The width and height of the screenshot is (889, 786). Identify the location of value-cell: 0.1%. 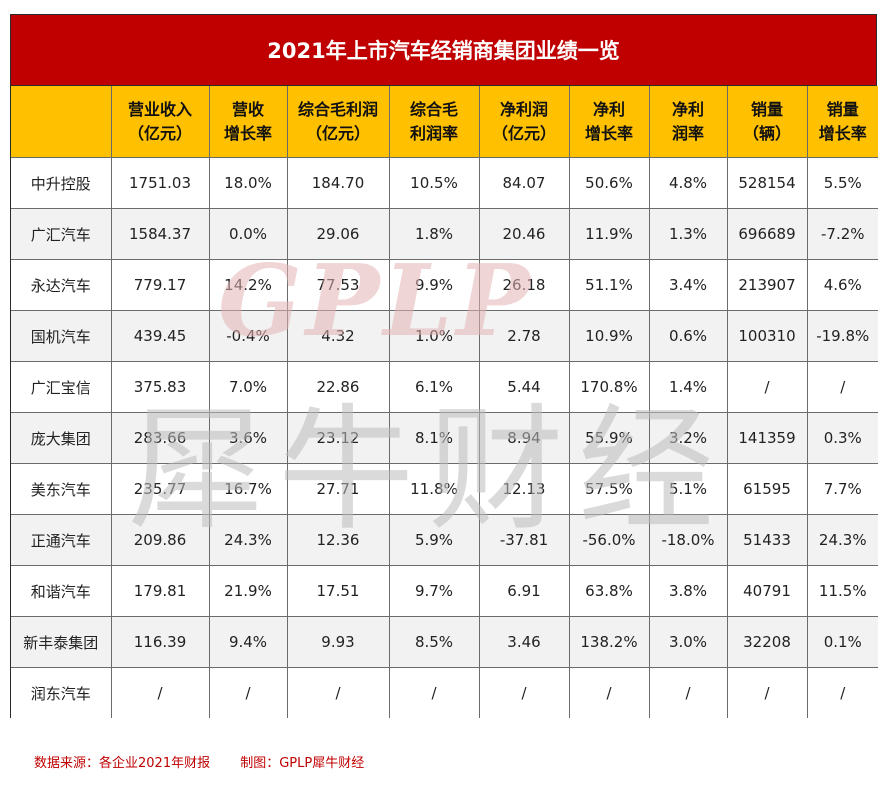
(842, 642).